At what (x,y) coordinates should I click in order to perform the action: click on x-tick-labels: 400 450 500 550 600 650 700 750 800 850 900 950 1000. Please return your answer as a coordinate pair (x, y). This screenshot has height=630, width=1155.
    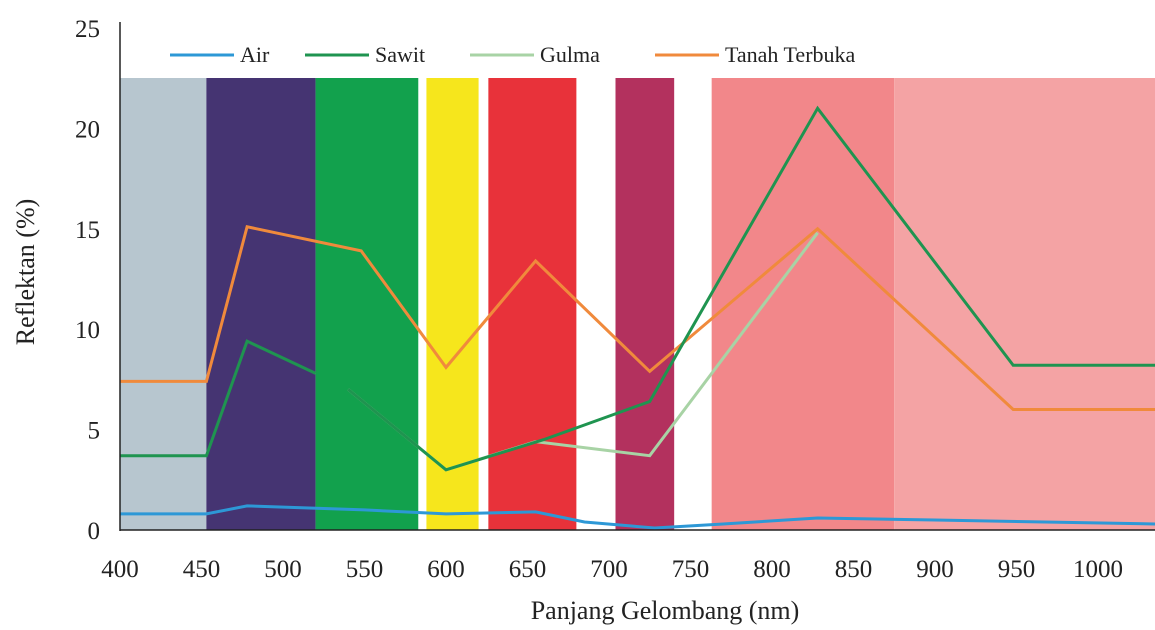
    Looking at the image, I should click on (612, 569).